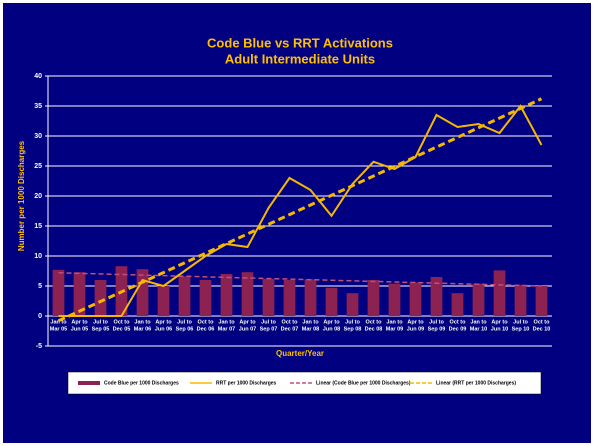 The image size is (594, 446). What do you see at coordinates (437, 329) in the screenshot?
I see `x-tick-label: Sep 09` at bounding box center [437, 329].